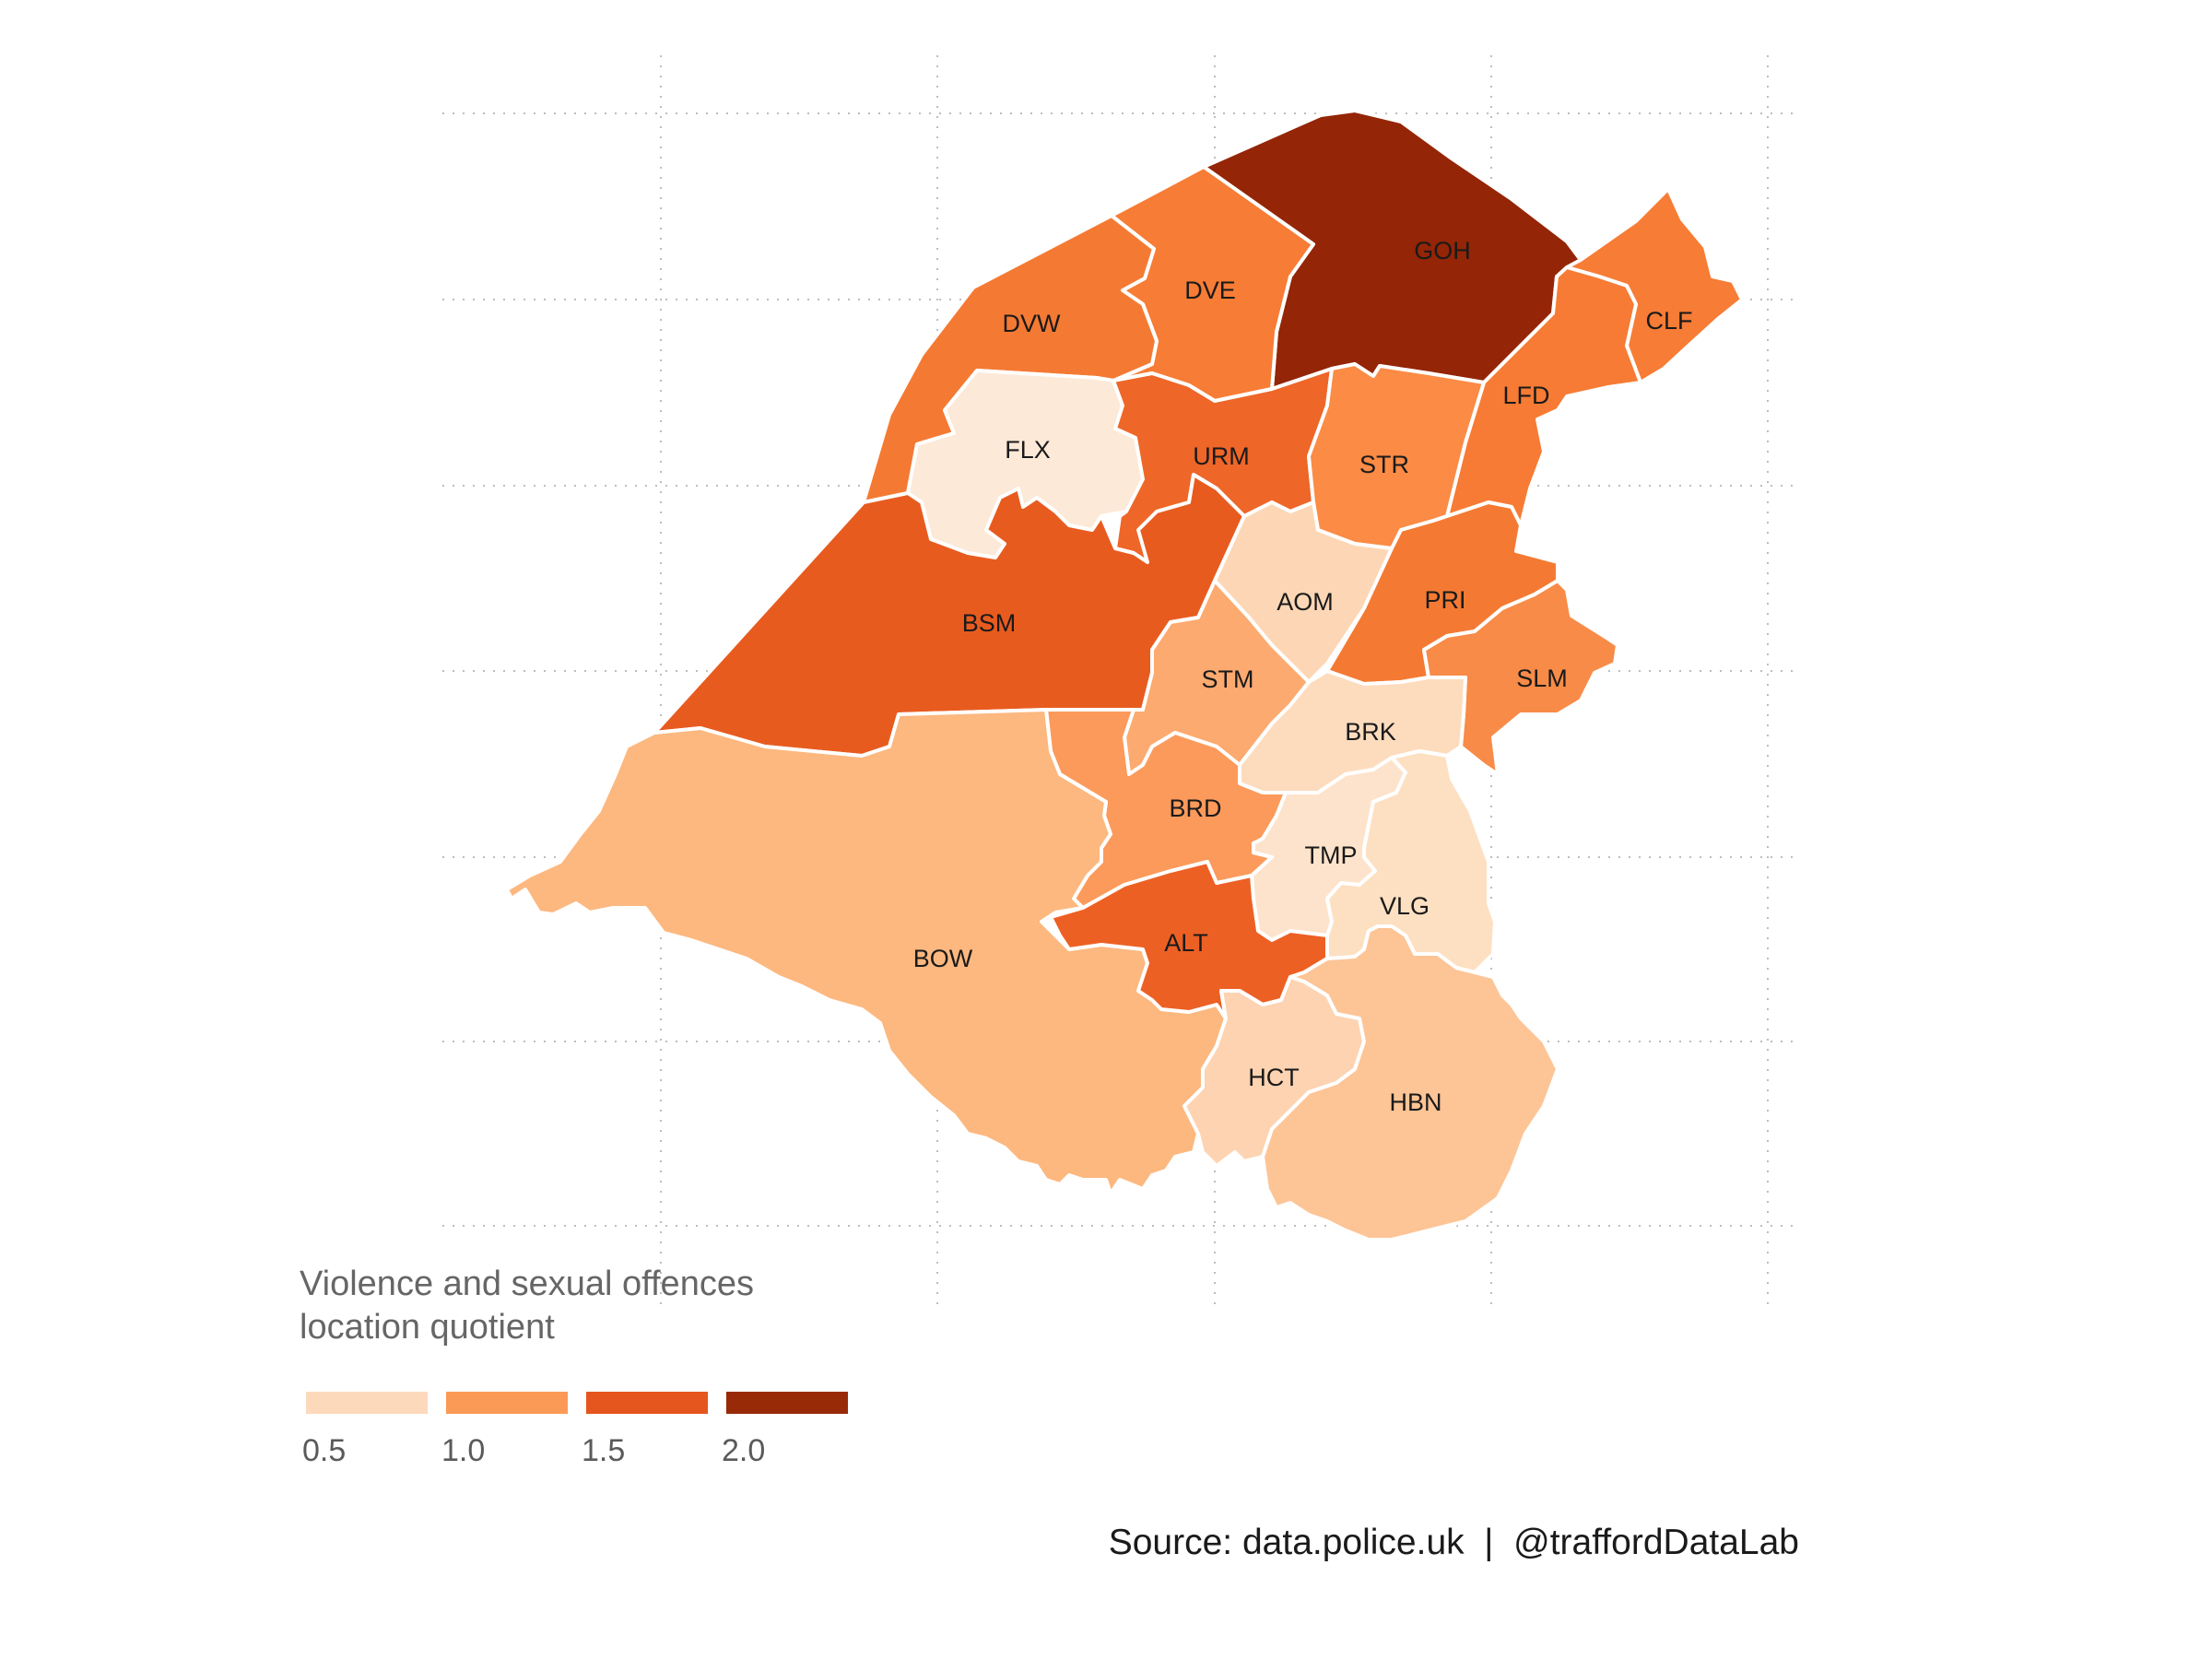 This screenshot has width=2212, height=1659. I want to click on ward-label-BSM: BSM, so click(989, 623).